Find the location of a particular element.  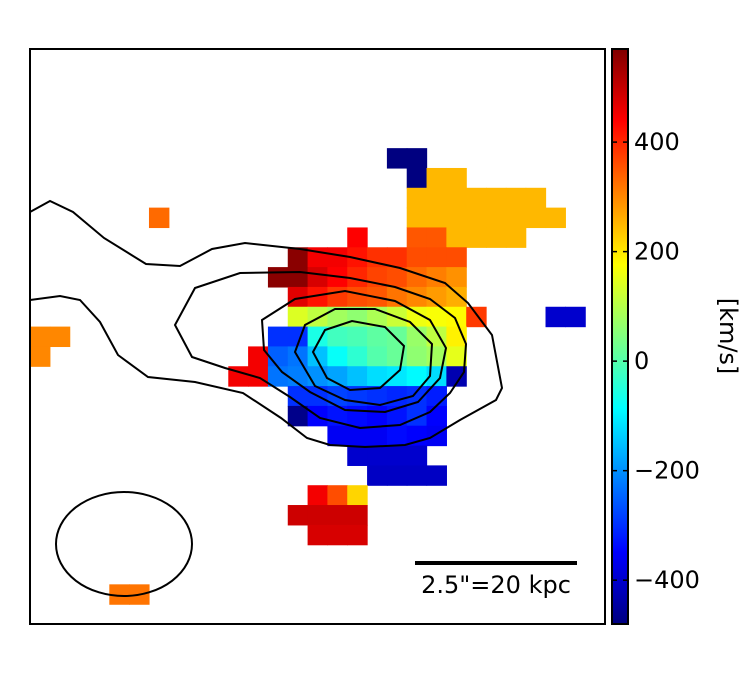

scale-bar-label: 2.5"=20 kpc is located at coordinates (496, 585).